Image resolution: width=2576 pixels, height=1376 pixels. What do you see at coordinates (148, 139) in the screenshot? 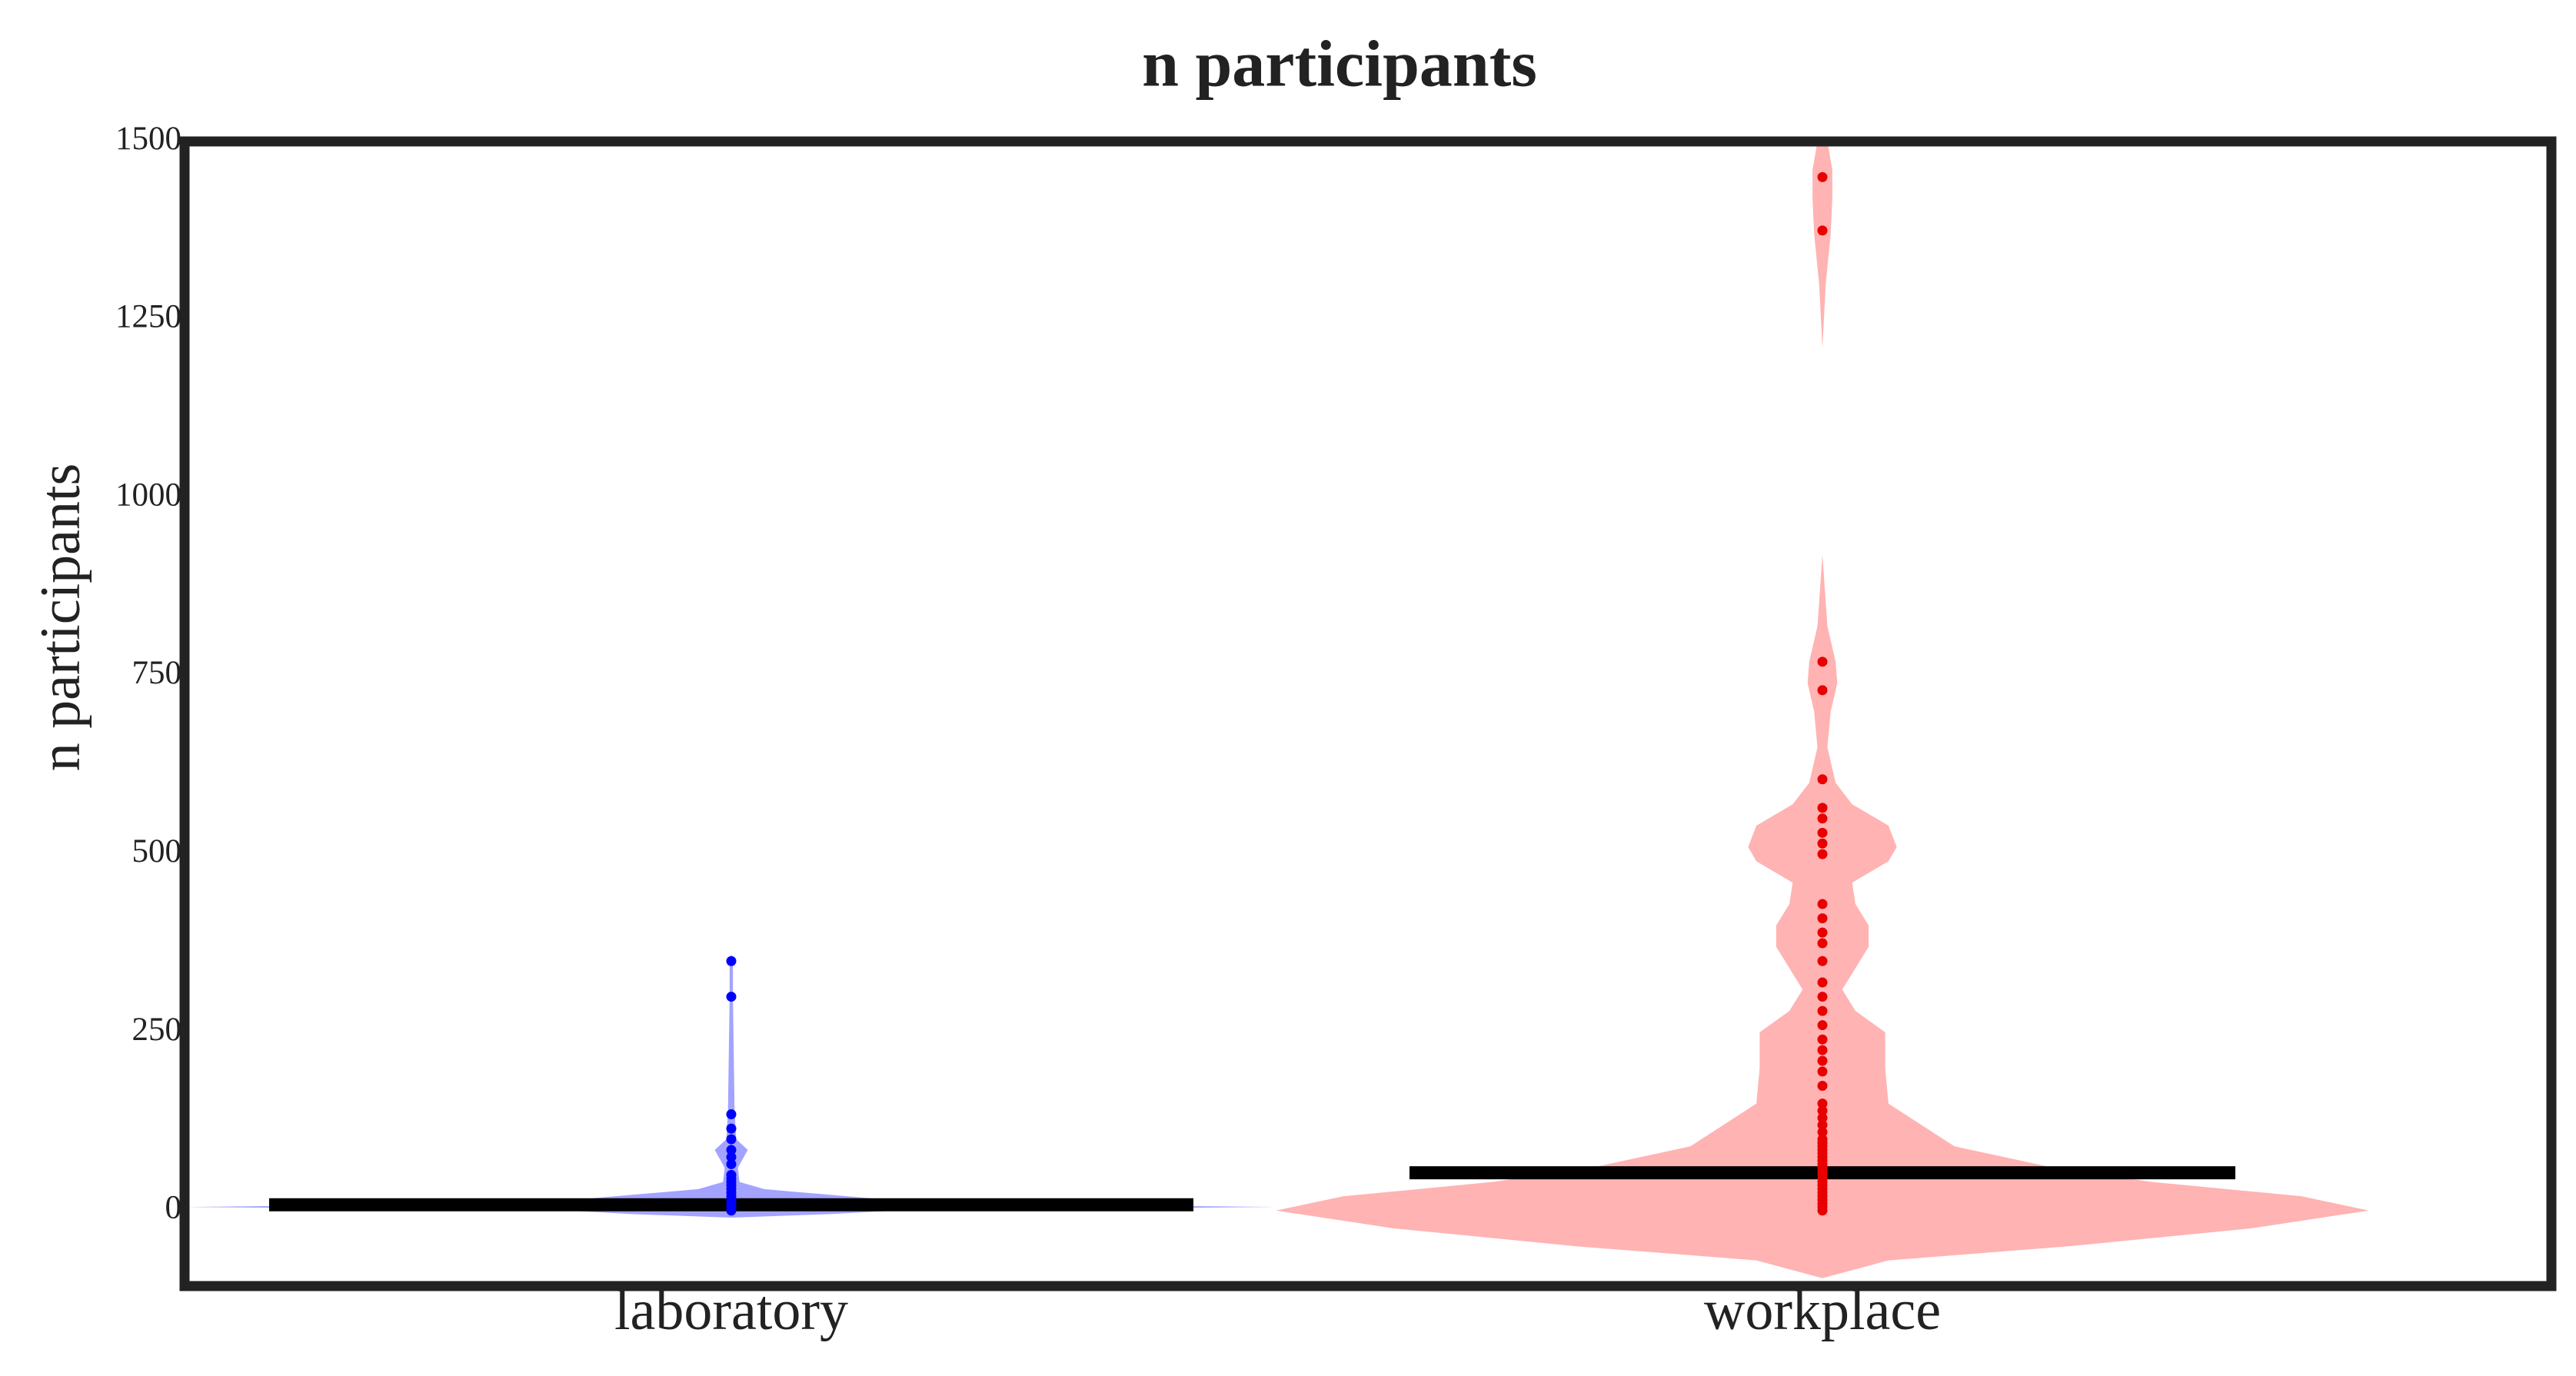
I see `y-tick-label: 1500` at bounding box center [148, 139].